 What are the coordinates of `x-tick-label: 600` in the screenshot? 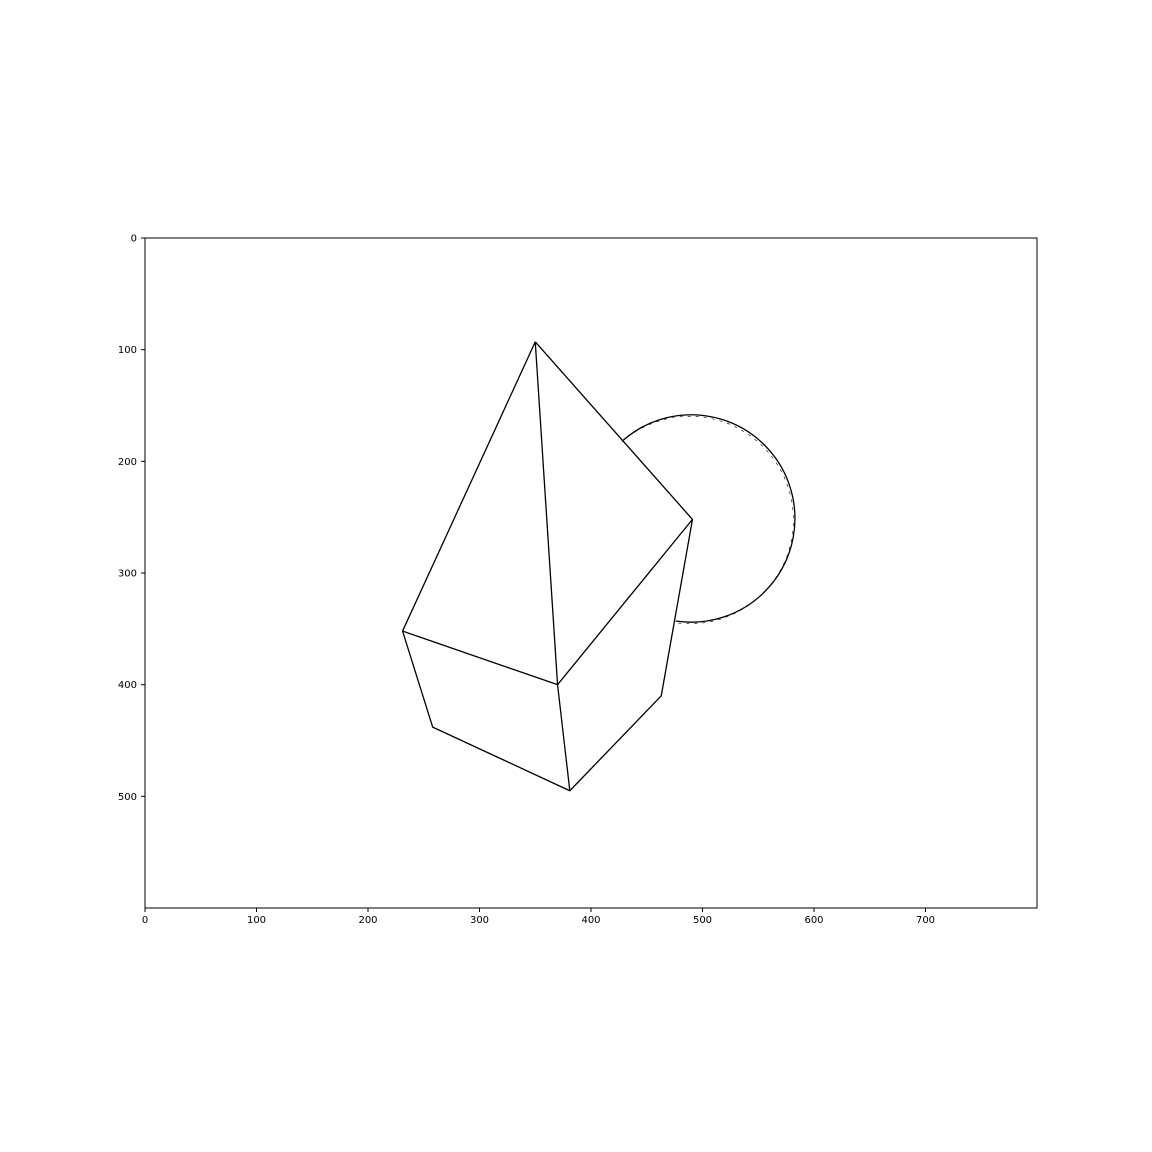 It's located at (813, 920).